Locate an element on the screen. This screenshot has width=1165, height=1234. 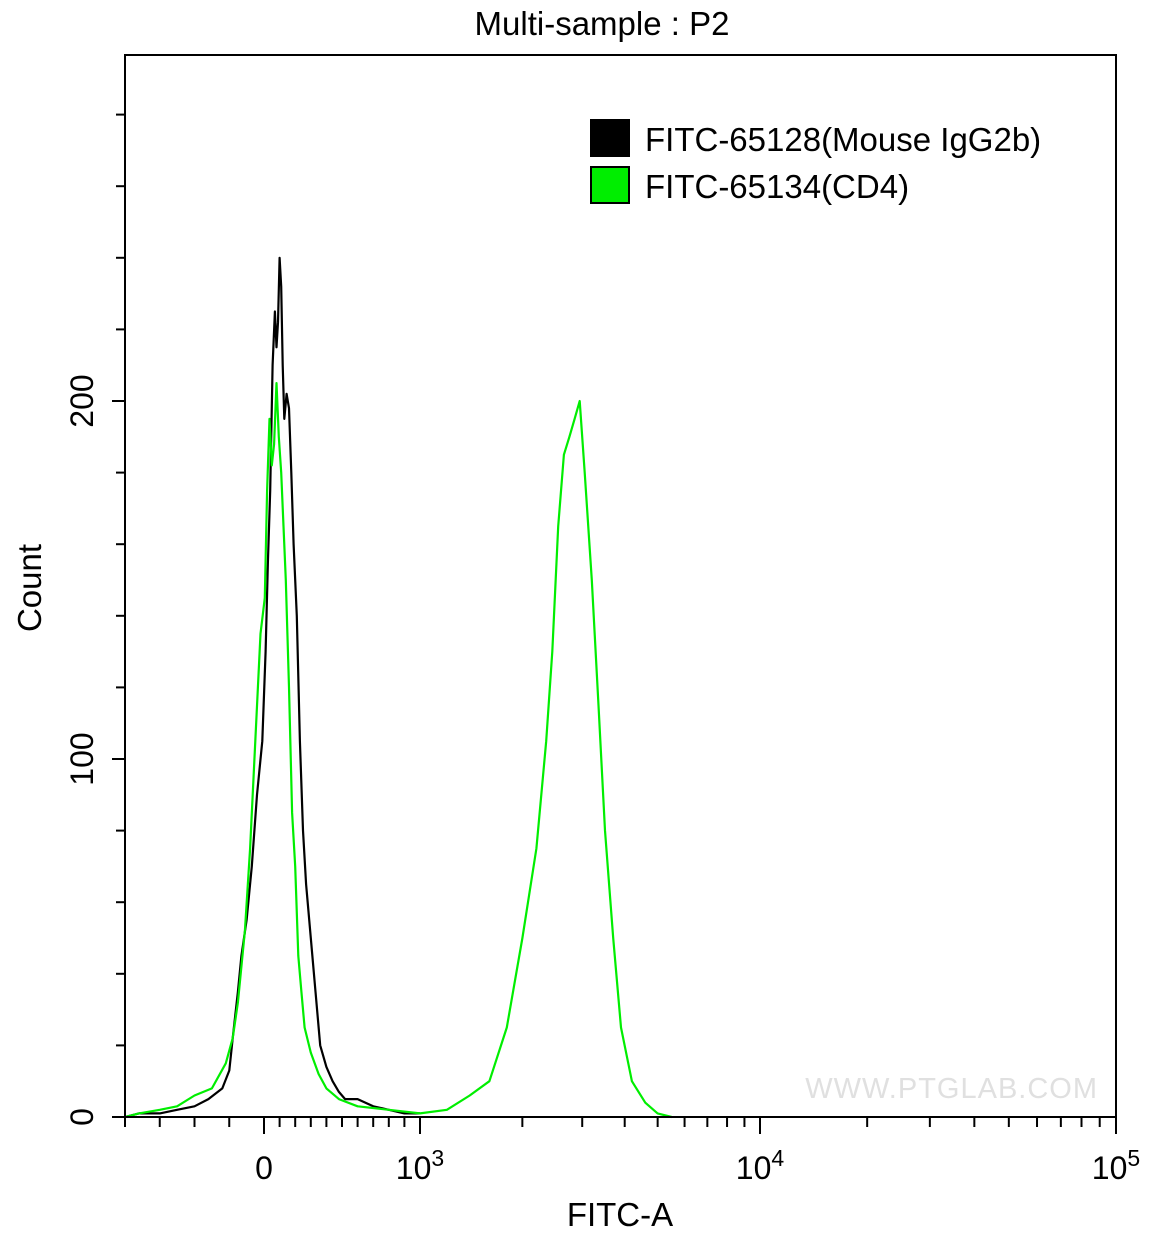
y-tick-label: 200 is located at coordinates (82, 400).